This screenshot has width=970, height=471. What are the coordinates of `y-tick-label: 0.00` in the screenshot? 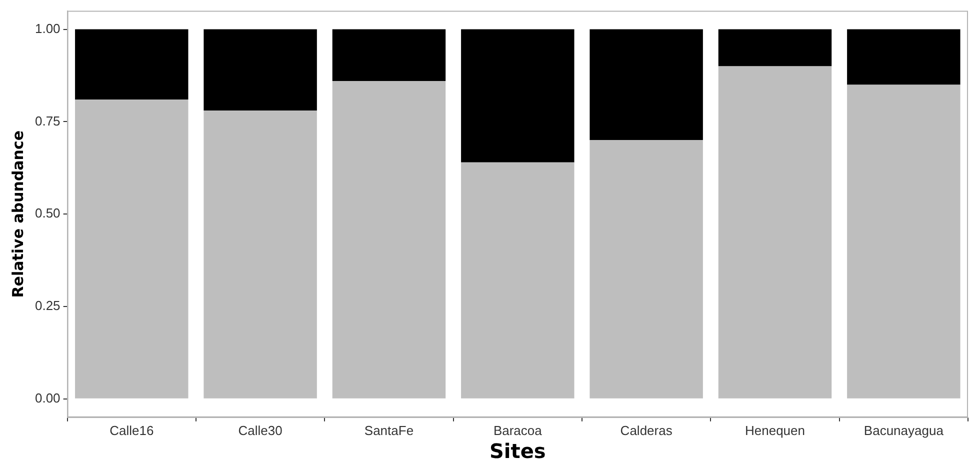 It's located at (47, 398).